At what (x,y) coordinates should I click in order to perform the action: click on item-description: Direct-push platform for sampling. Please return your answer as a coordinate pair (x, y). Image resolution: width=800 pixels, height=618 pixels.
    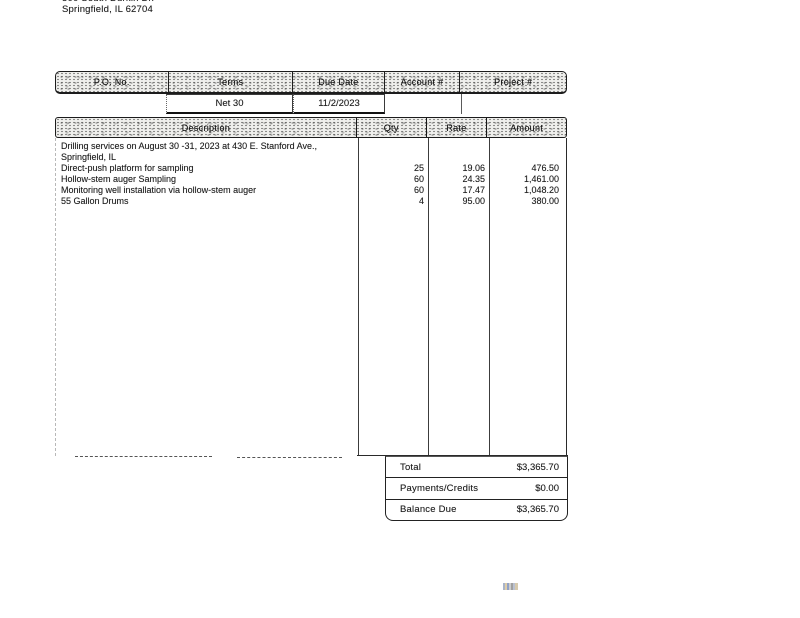
    Looking at the image, I should click on (127, 168).